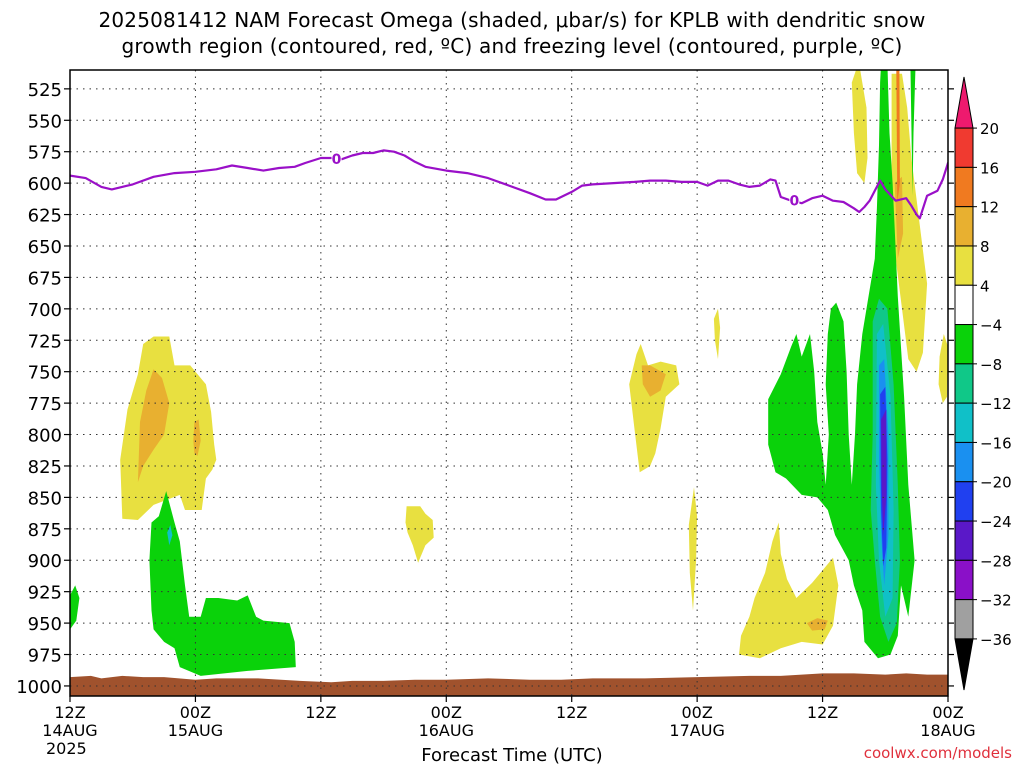 This screenshot has width=1024, height=768. I want to click on y-tick-label: 875, so click(45, 530).